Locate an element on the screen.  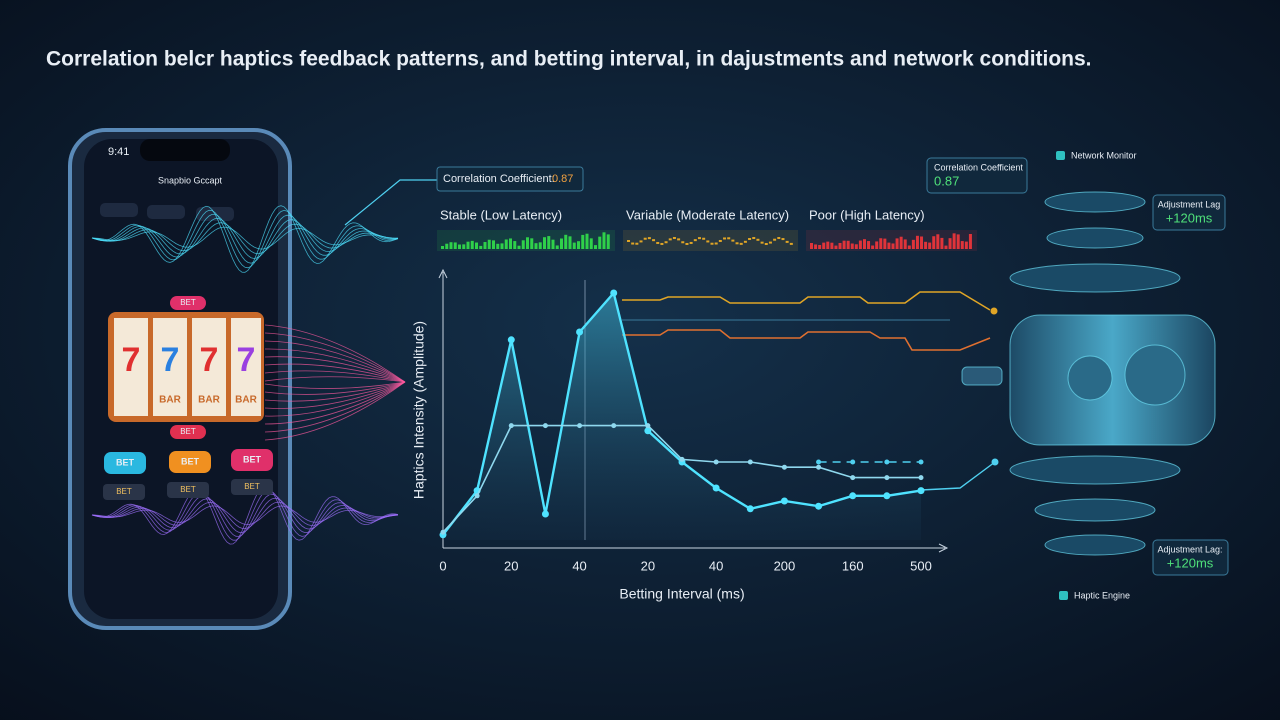
reel-symbol: 7 is located at coordinates (131, 360).